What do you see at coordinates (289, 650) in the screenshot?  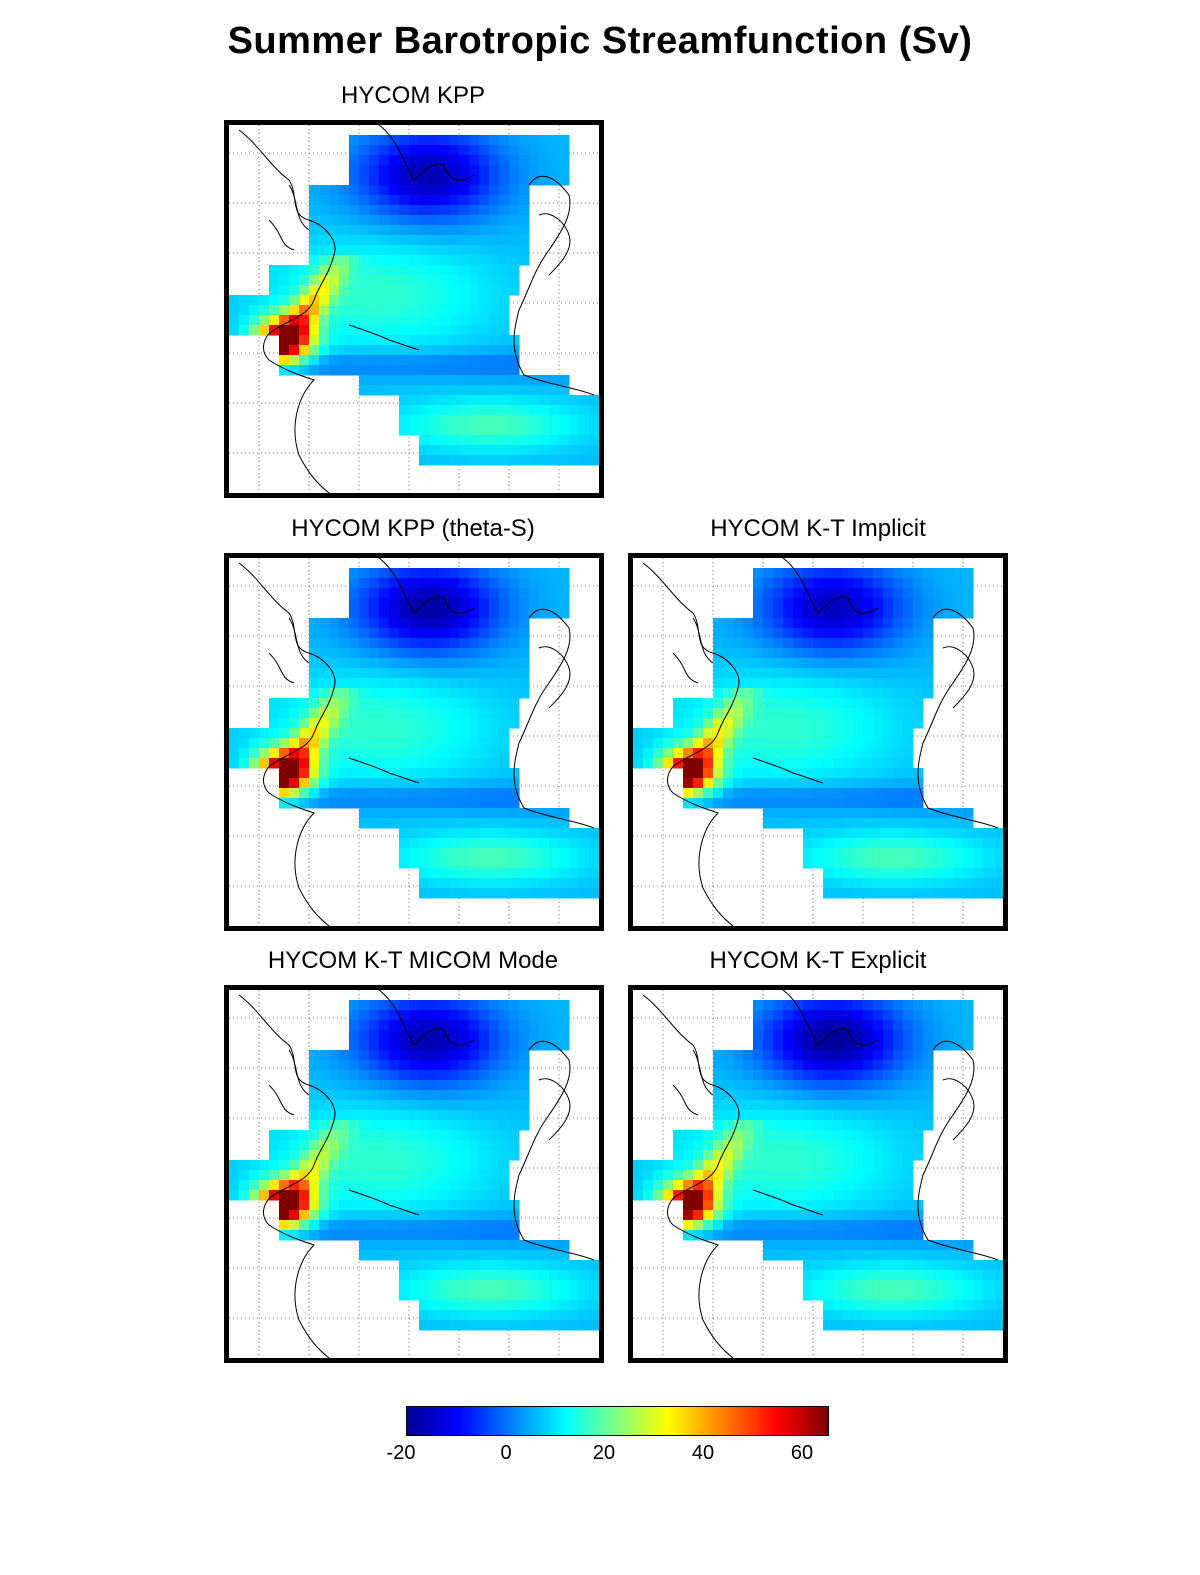 I see `coastline-path` at bounding box center [289, 650].